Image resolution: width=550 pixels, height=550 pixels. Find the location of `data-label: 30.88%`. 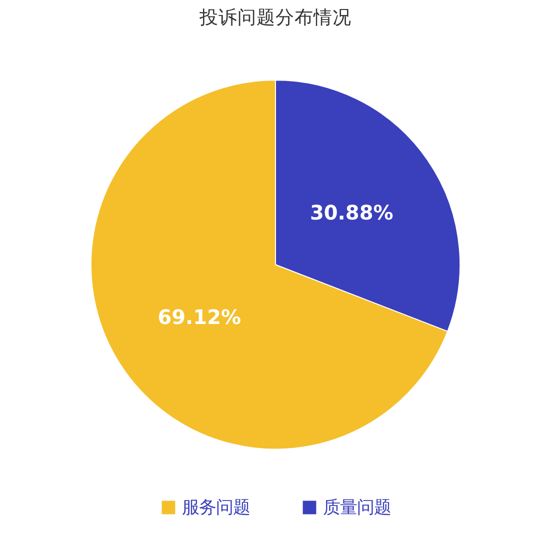

data-label: 30.88% is located at coordinates (352, 212).